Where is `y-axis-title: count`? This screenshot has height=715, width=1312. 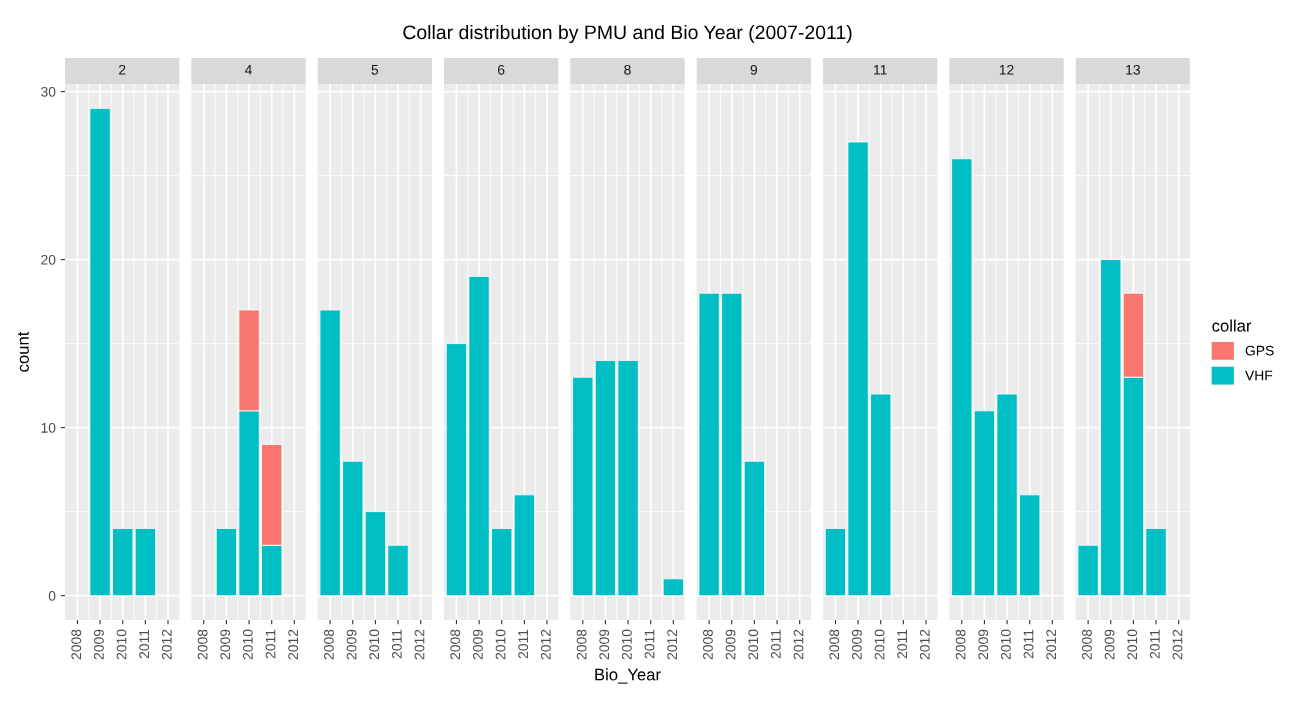
y-axis-title: count is located at coordinates (23, 351).